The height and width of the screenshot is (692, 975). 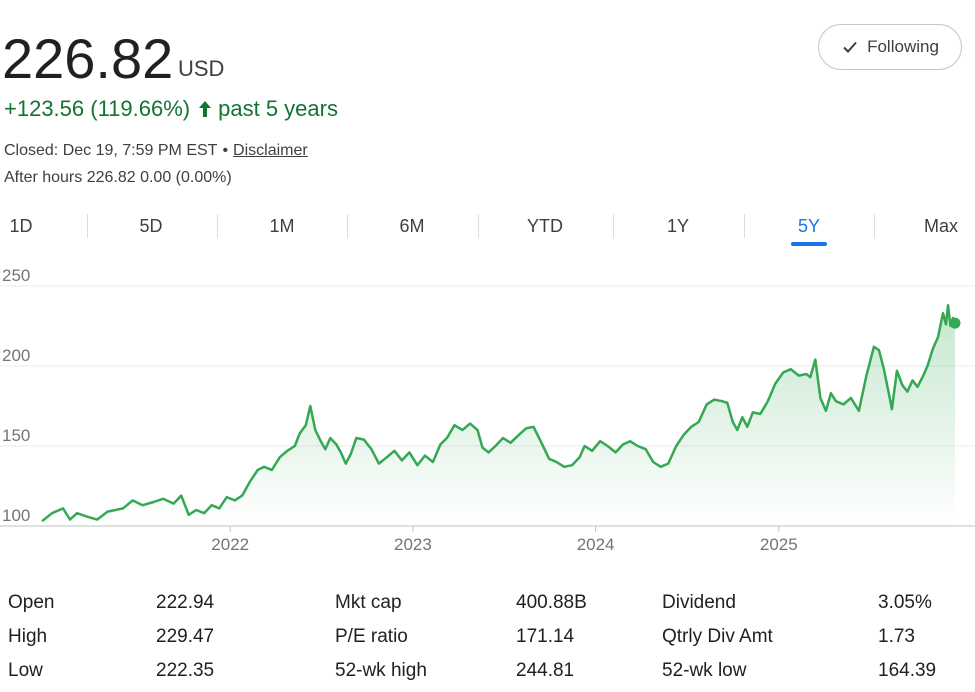 What do you see at coordinates (31, 602) in the screenshot?
I see `stat-label-open: Open` at bounding box center [31, 602].